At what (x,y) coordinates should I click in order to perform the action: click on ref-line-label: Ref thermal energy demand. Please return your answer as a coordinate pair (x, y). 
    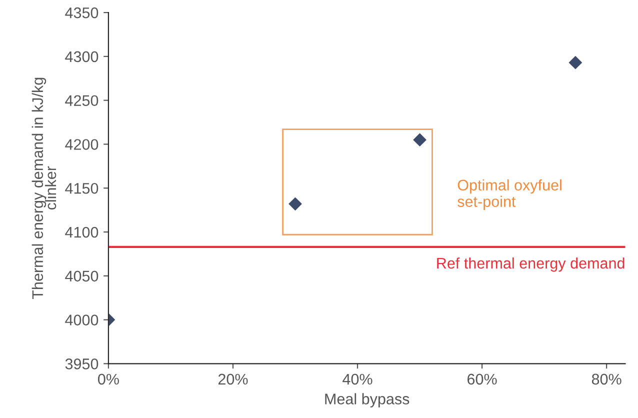
    Looking at the image, I should click on (530, 264).